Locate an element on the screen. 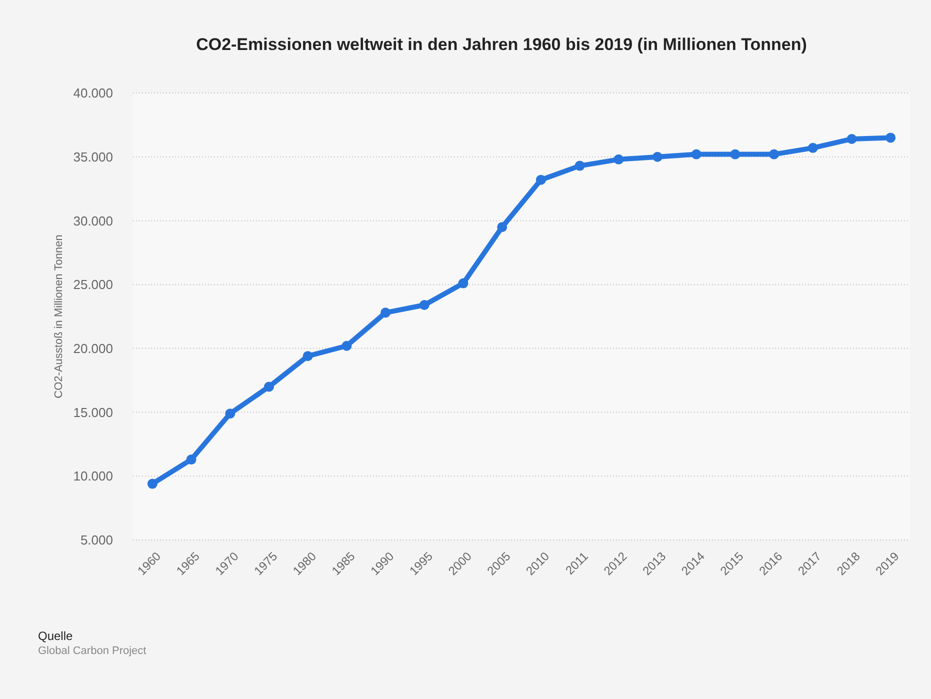 The height and width of the screenshot is (699, 931). y-tick-label: 15.000 is located at coordinates (93, 412).